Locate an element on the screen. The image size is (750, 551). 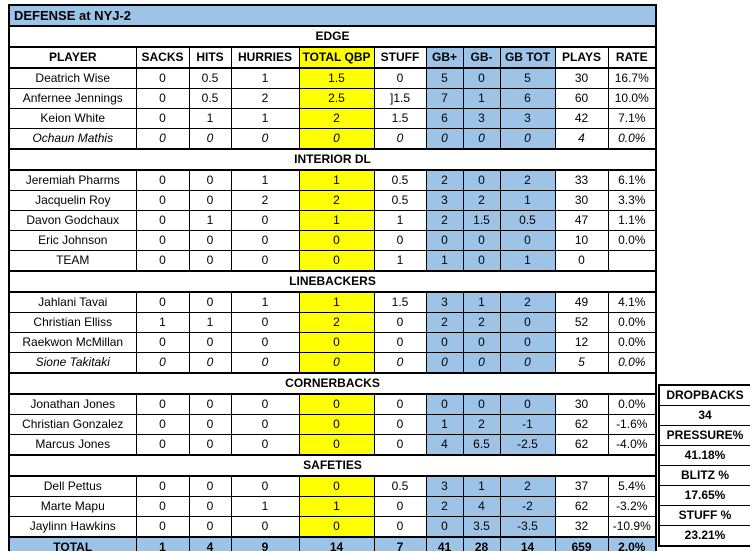
player-name-cell: Davon Godchaux is located at coordinates (72, 220).